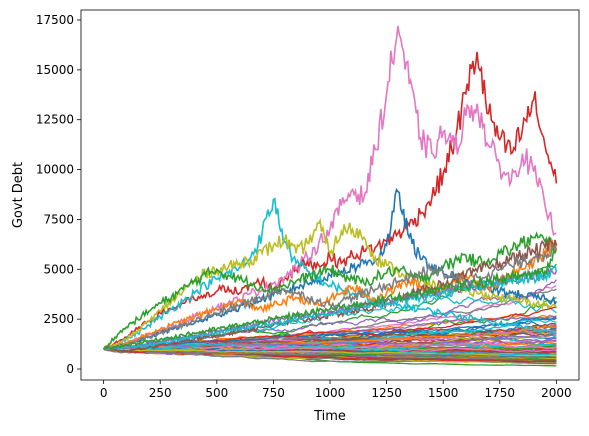 This screenshot has width=589, height=436. What do you see at coordinates (273, 393) in the screenshot?
I see `x-tick-label: 750` at bounding box center [273, 393].